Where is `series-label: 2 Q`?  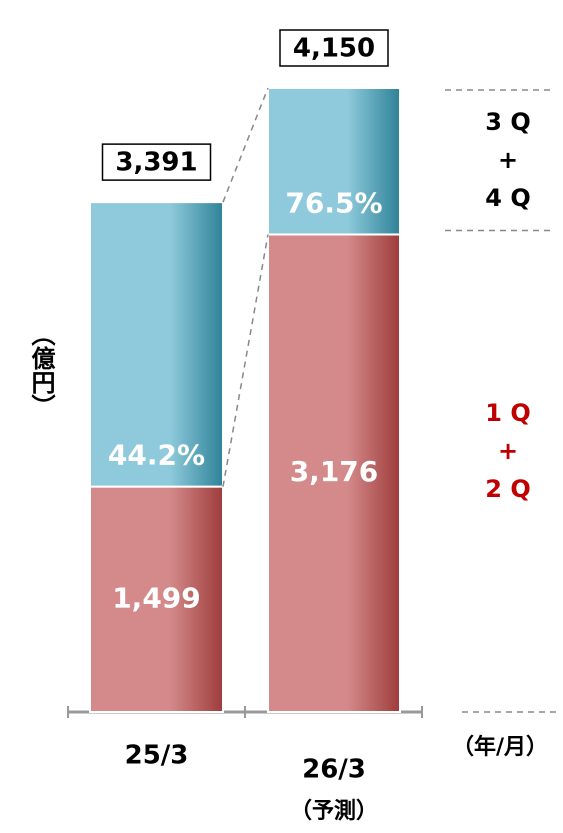 series-label: 2 Q is located at coordinates (507, 489).